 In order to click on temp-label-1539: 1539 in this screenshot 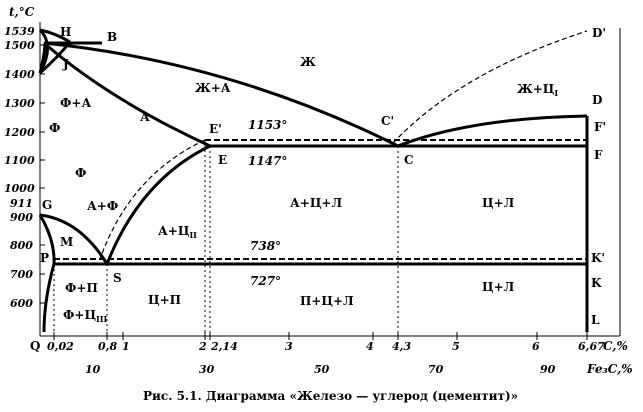, I will do `click(19, 31)`.